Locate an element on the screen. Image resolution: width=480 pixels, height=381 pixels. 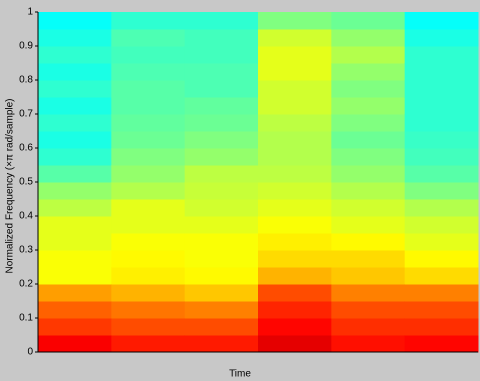
y-tick-label: 0.3 is located at coordinates (26, 250).